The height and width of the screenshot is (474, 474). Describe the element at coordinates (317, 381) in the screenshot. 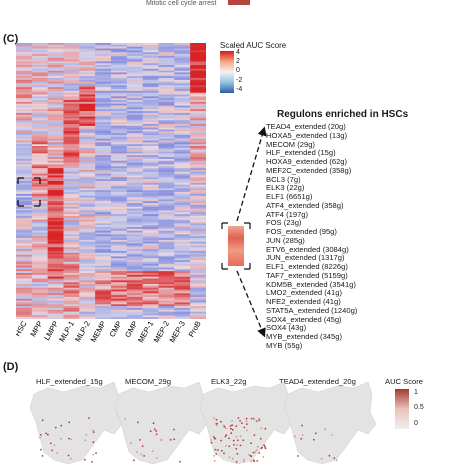

I see `umap-title: TEAD4_extended_20g` at that location.